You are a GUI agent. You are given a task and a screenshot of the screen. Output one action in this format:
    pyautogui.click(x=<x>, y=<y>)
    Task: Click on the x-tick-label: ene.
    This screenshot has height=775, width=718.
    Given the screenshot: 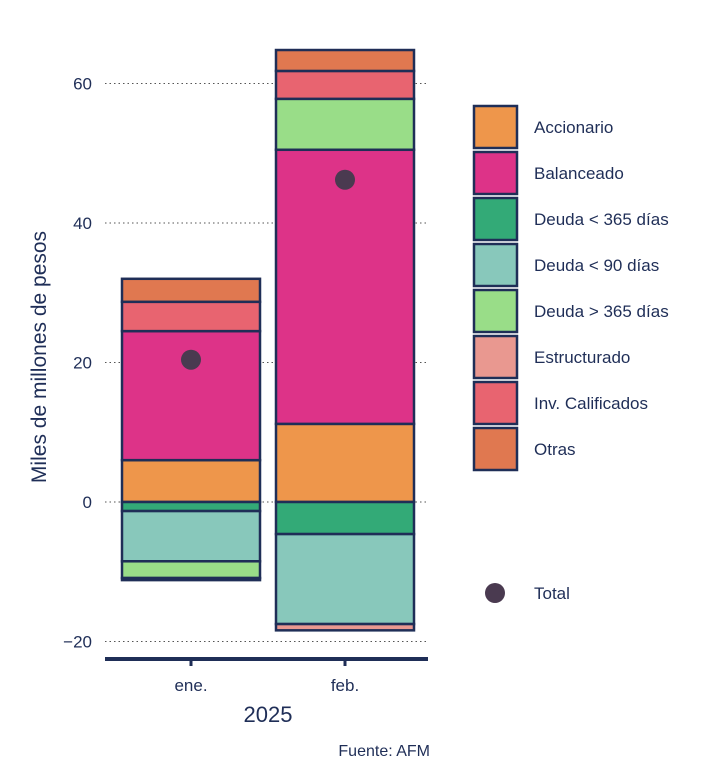 What is the action you would take?
    pyautogui.click(x=190, y=685)
    